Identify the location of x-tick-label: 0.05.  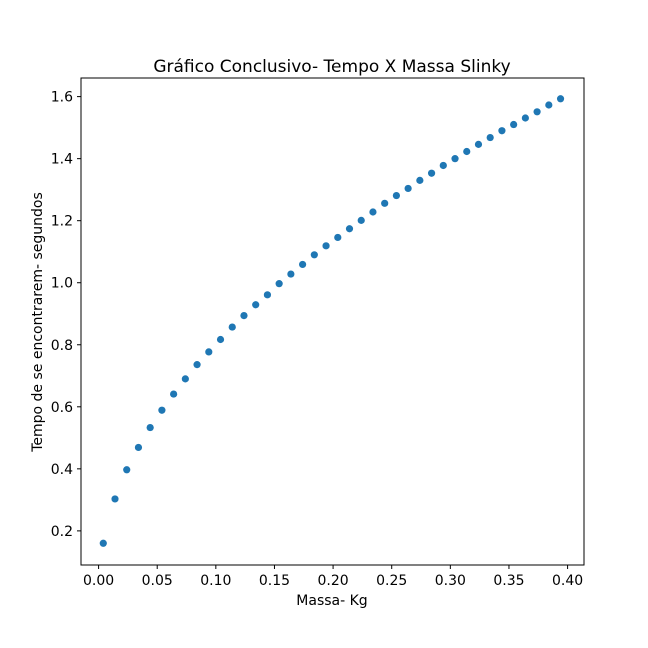
(157, 581).